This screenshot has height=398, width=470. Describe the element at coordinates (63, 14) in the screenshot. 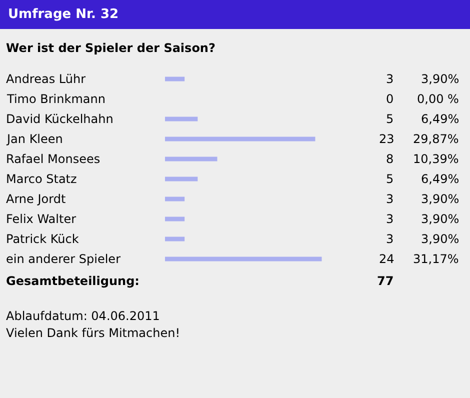

I see `chart-title: Umfrage Nr. 32` at that location.